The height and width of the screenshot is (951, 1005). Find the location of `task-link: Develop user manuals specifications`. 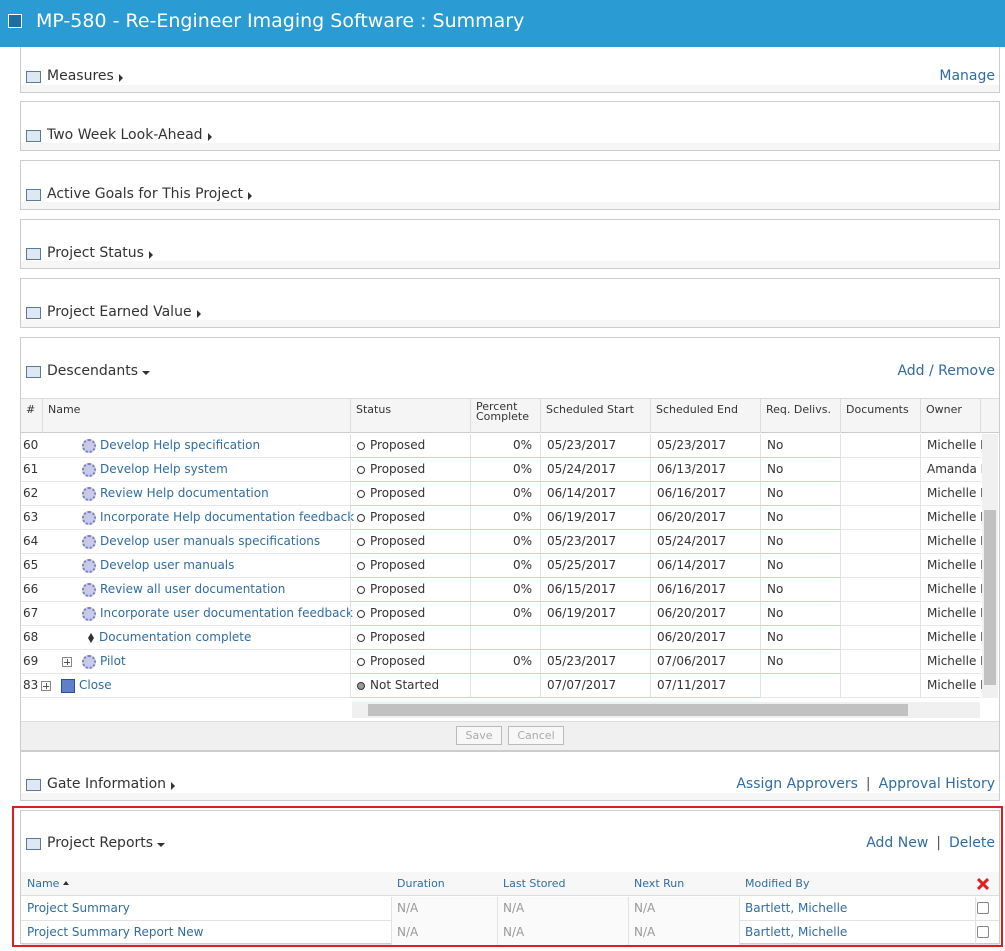

task-link: Develop user manuals specifications is located at coordinates (210, 541).